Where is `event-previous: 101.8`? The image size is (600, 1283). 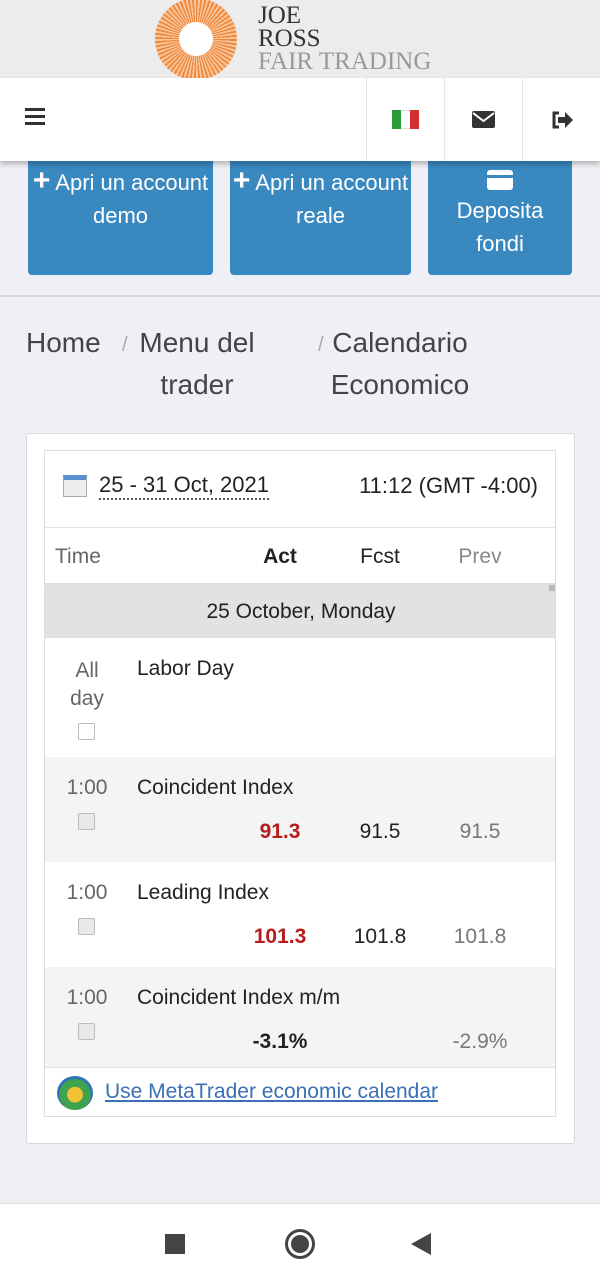 event-previous: 101.8 is located at coordinates (480, 936).